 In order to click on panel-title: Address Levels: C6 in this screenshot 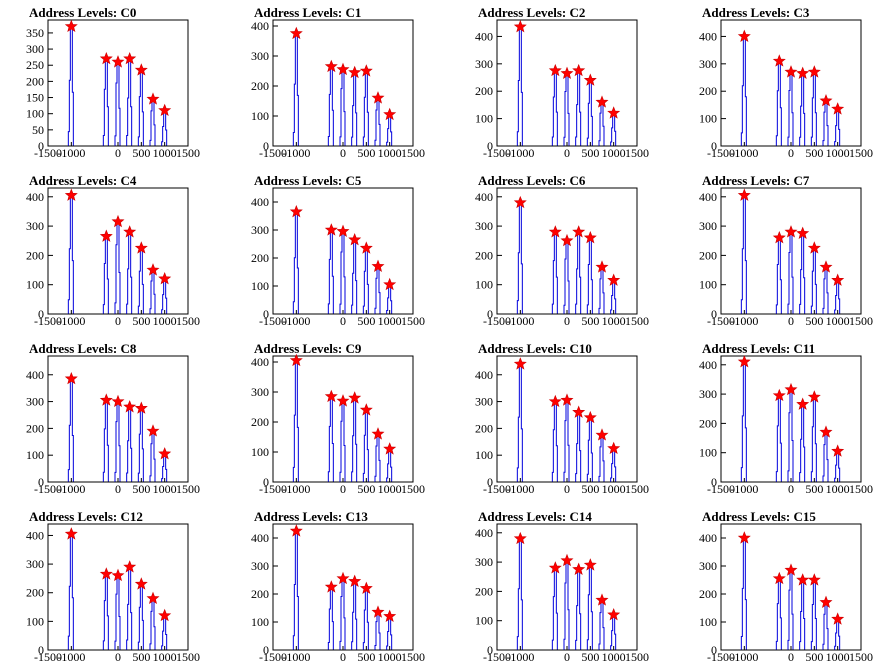, I will do `click(532, 180)`.